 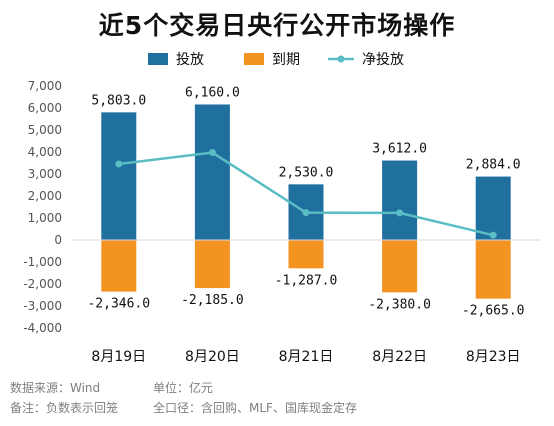 I want to click on legend-swatch-net-marker, so click(x=341, y=59).